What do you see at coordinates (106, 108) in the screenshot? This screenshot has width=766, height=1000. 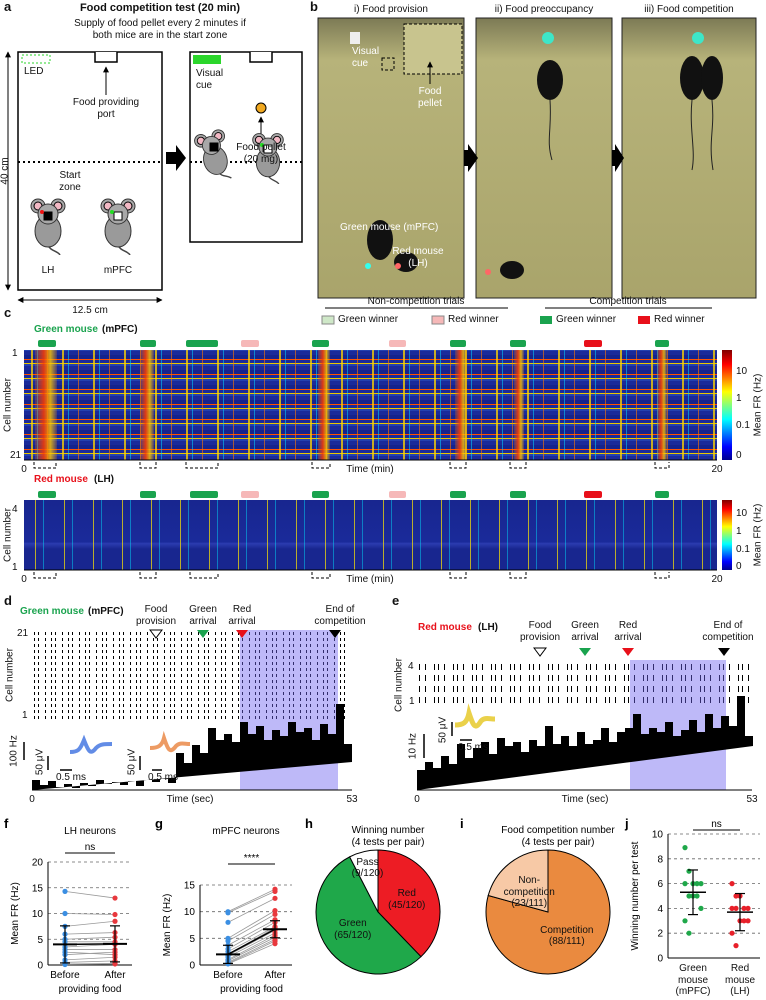 I see `label: Food providing port` at bounding box center [106, 108].